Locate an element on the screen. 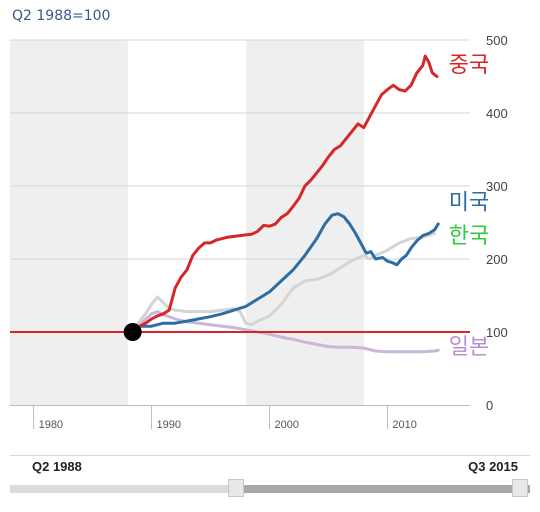 The image size is (540, 512). x-tick-label: 1980 is located at coordinates (51, 425).